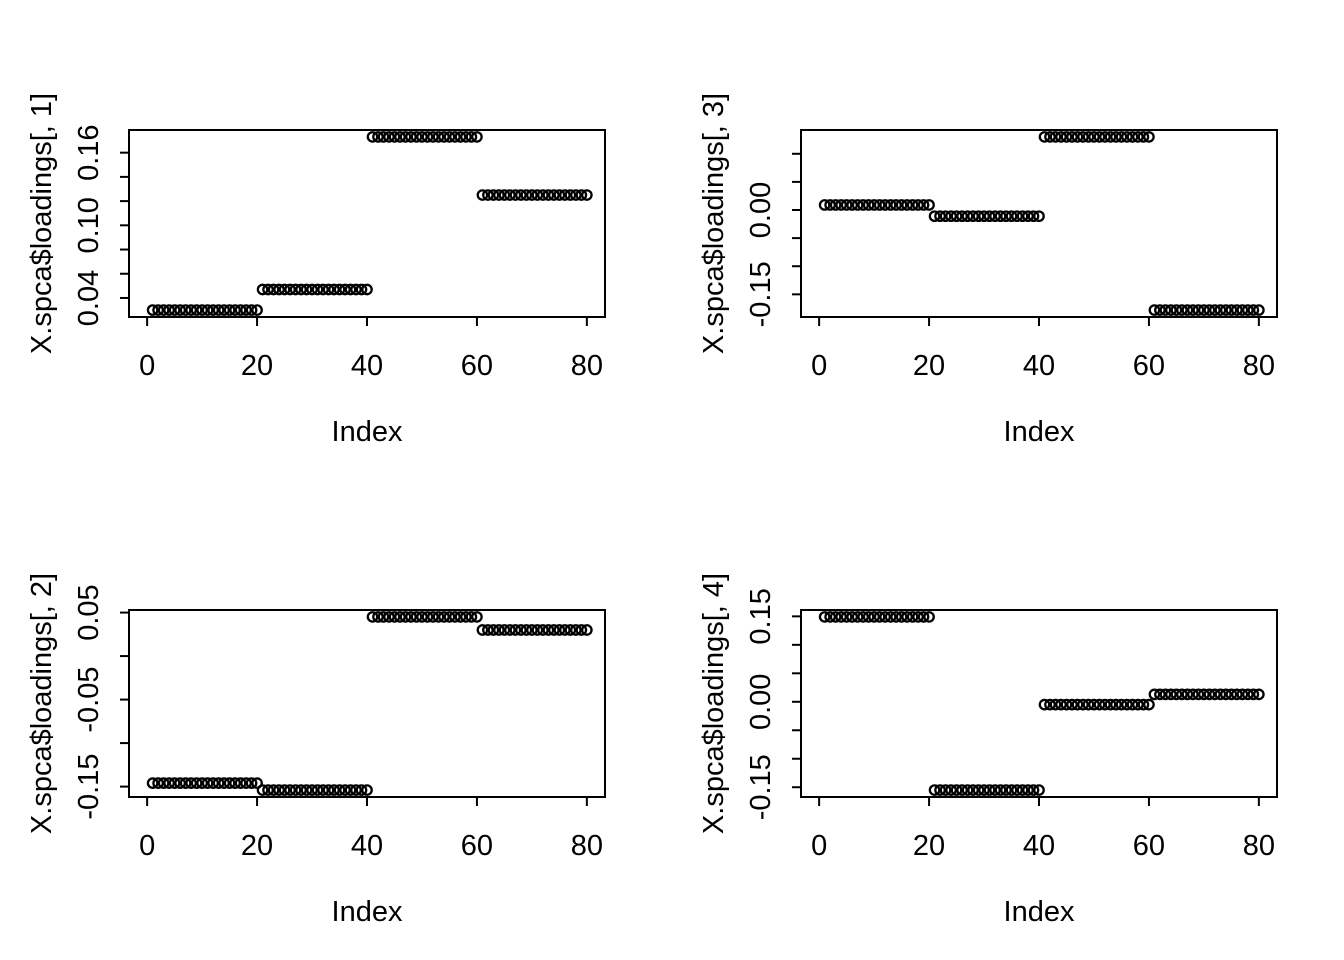  I want to click on y-tick-label: 0.05, so click(89, 612).